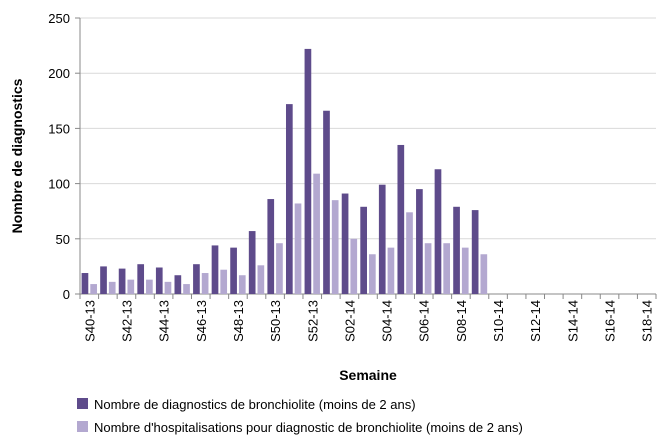 This screenshot has height=438, width=662. I want to click on x-tick-label: S08-14, so click(461, 321).